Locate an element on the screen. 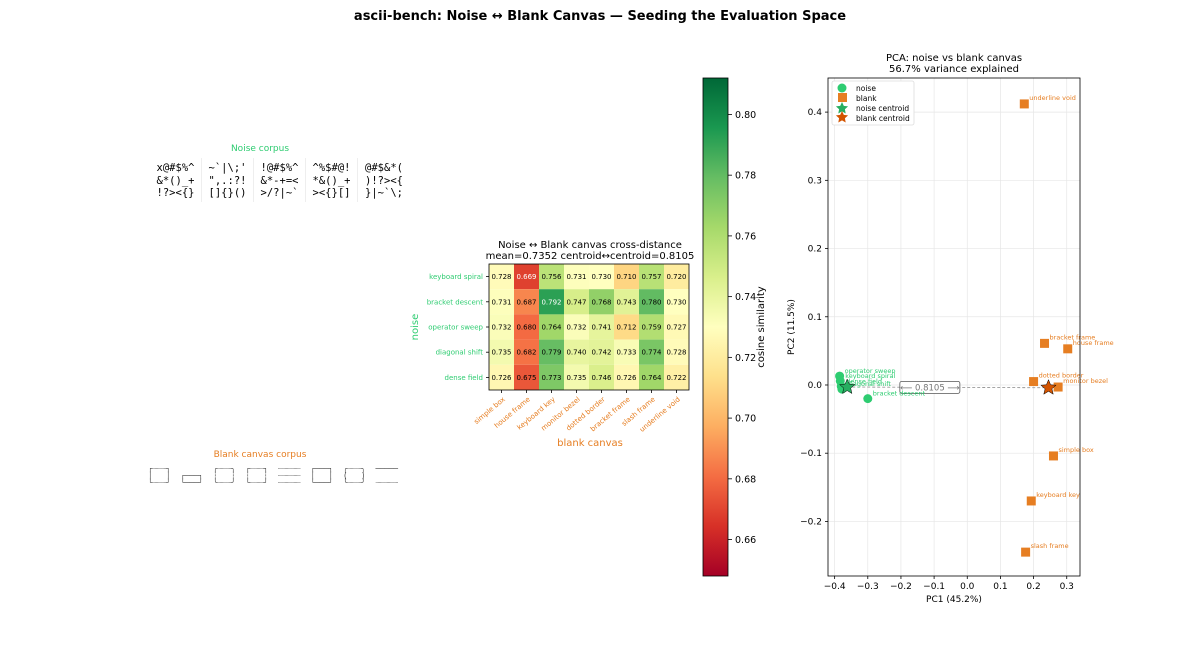  pca-xtick-label: 0.1 is located at coordinates (1000, 587).